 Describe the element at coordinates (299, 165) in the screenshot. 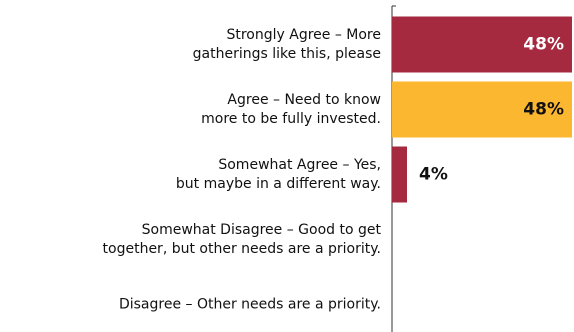

I see `category-label: Somewhat Agree – Yes,` at that location.